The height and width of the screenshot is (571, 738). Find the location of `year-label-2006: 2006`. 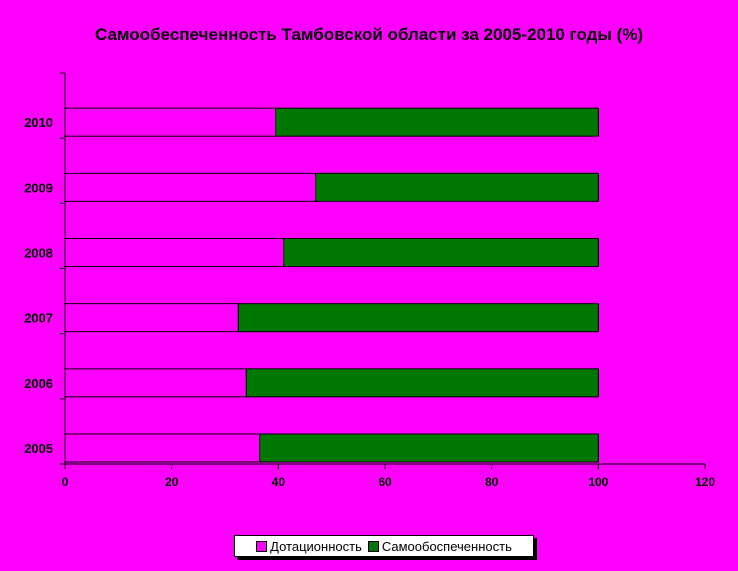

year-label-2006: 2006 is located at coordinates (38, 383).